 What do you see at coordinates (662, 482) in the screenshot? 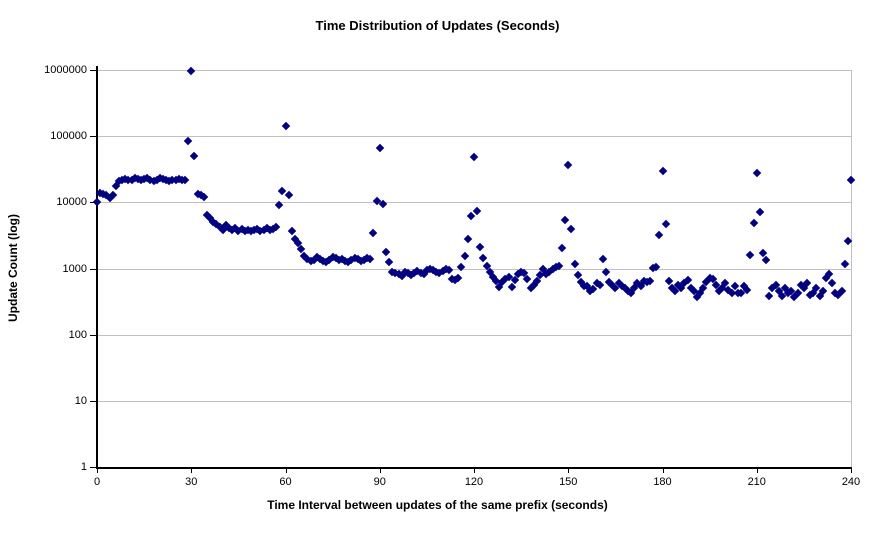
I see `x-tick-label: 180` at bounding box center [662, 482].